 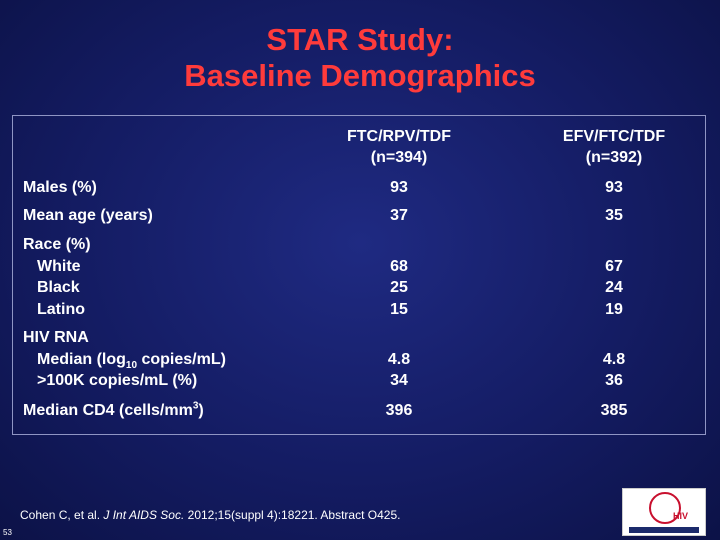 I want to click on cell-white-2: 67, so click(x=614, y=266).